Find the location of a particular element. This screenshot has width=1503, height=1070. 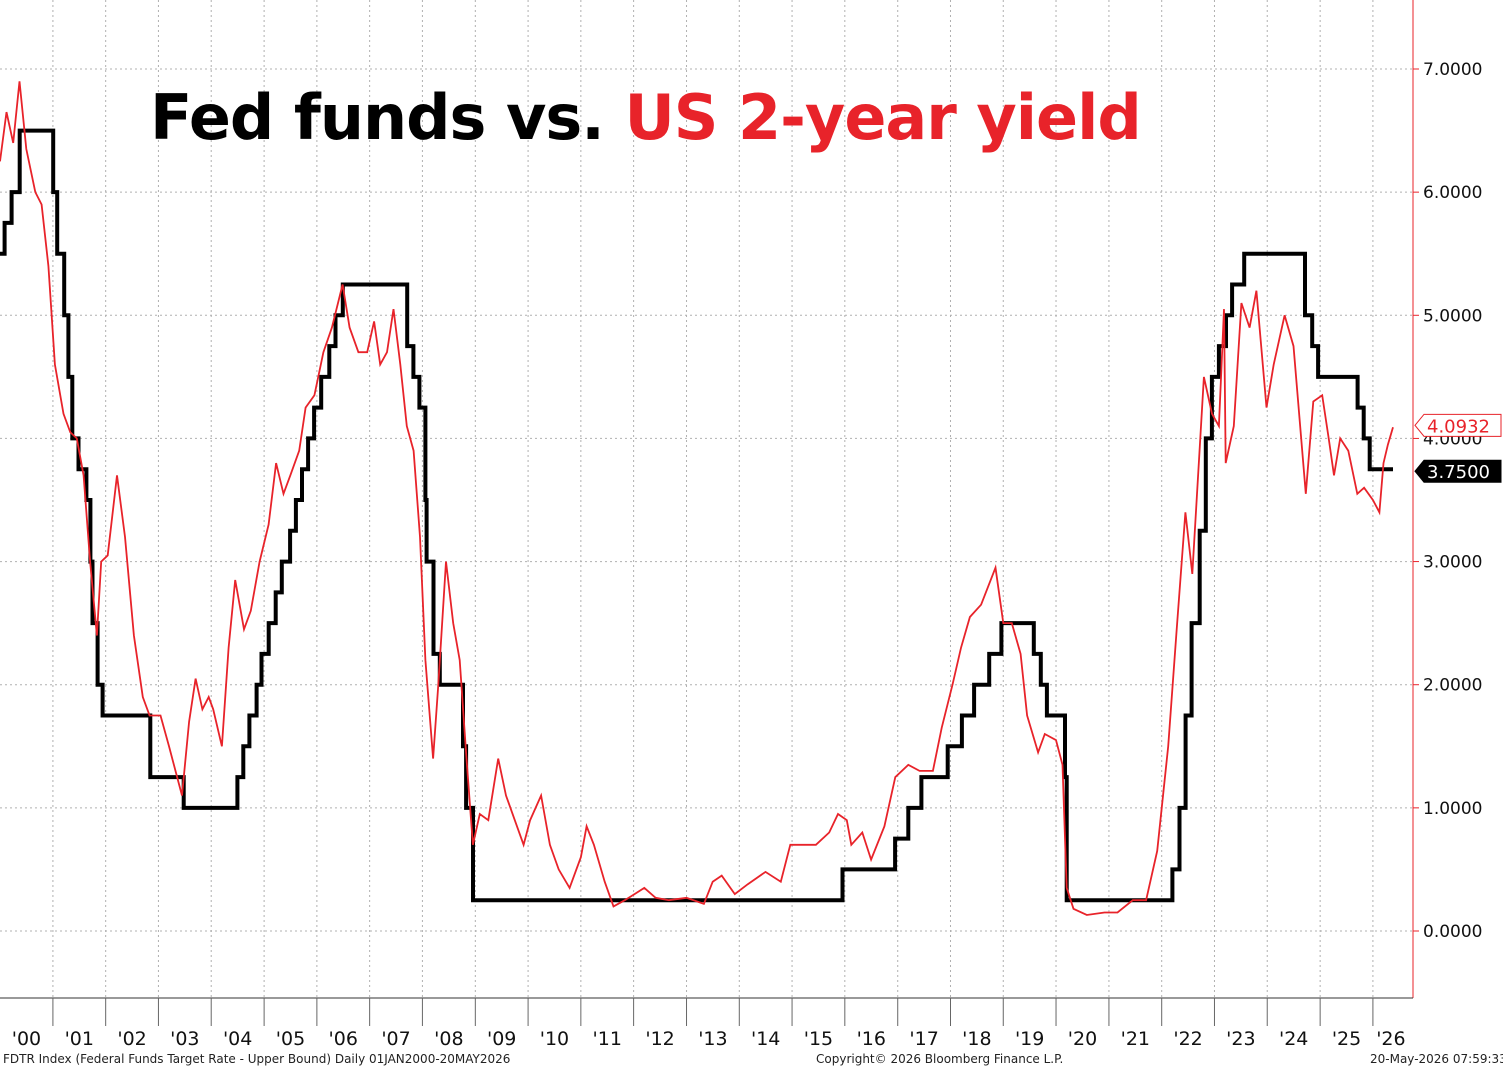

x-tick-label: '04 is located at coordinates (237, 1039).